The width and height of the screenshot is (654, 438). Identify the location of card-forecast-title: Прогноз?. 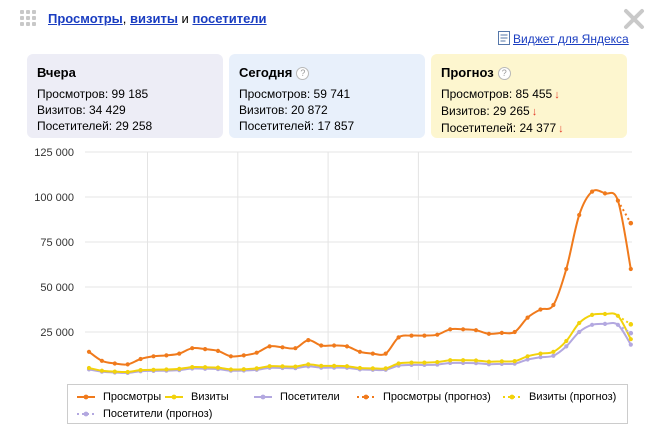
(529, 73).